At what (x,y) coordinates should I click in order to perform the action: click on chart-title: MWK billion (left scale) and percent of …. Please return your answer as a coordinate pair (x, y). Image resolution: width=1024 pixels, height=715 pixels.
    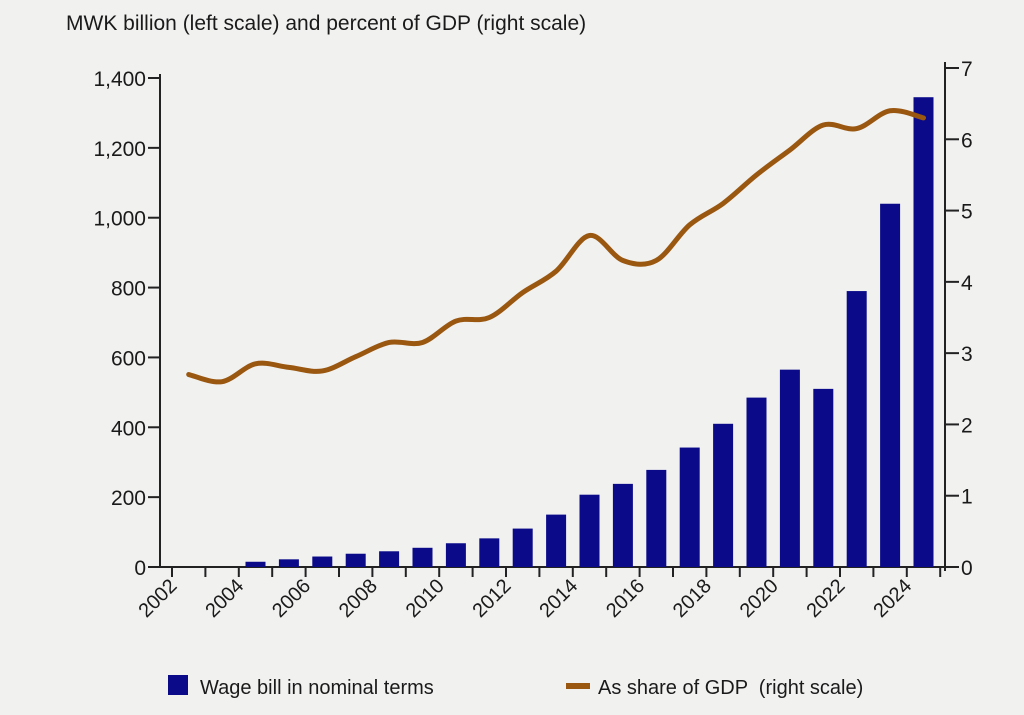
    Looking at the image, I should click on (326, 23).